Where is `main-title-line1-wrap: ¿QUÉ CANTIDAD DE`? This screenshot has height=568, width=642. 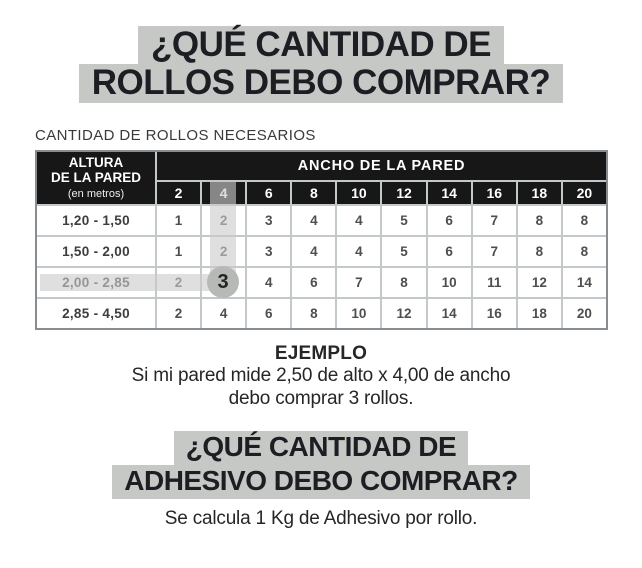 main-title-line1-wrap: ¿QUÉ CANTIDAD DE is located at coordinates (321, 45).